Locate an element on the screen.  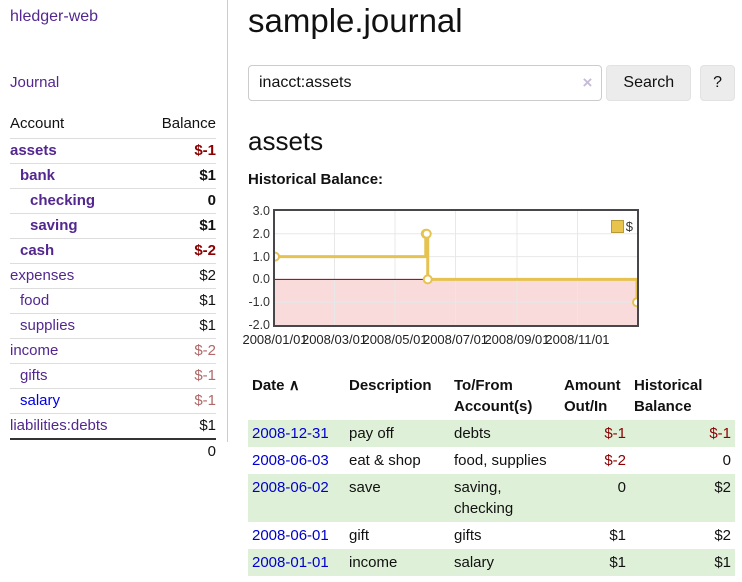
column-header-date: Date ∧ is located at coordinates (276, 385).